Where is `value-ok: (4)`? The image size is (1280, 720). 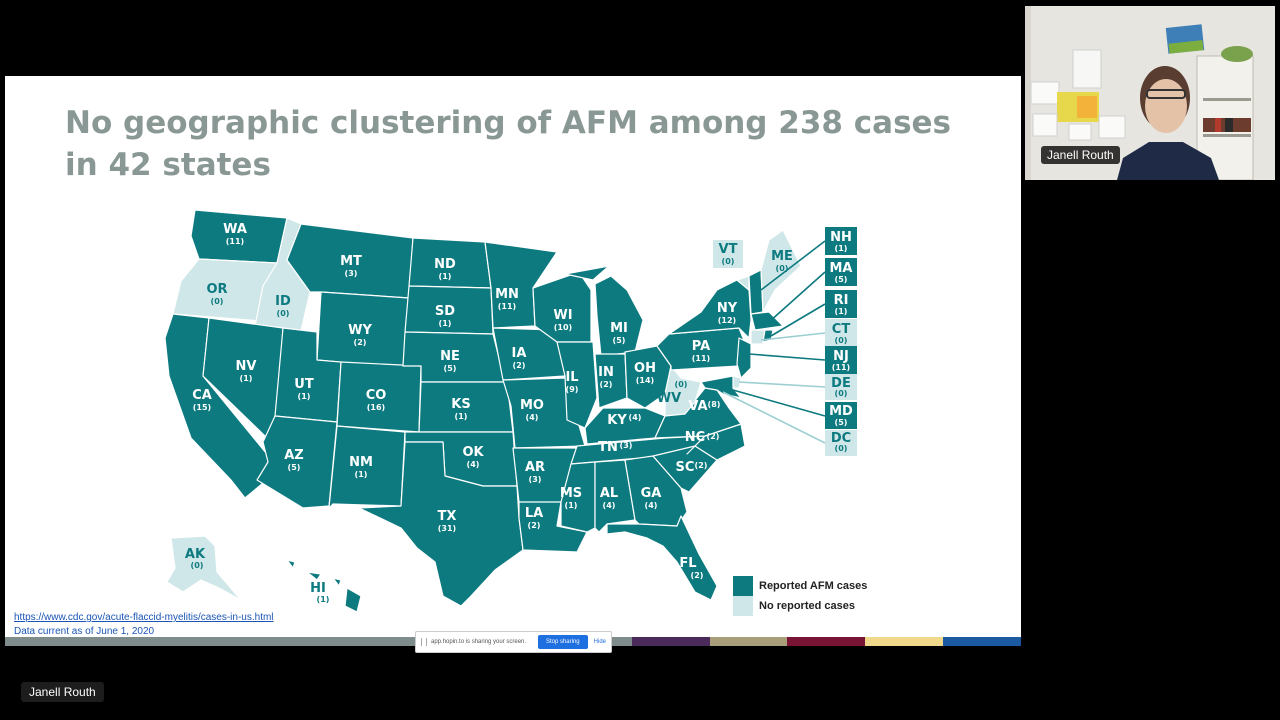 value-ok: (4) is located at coordinates (473, 464).